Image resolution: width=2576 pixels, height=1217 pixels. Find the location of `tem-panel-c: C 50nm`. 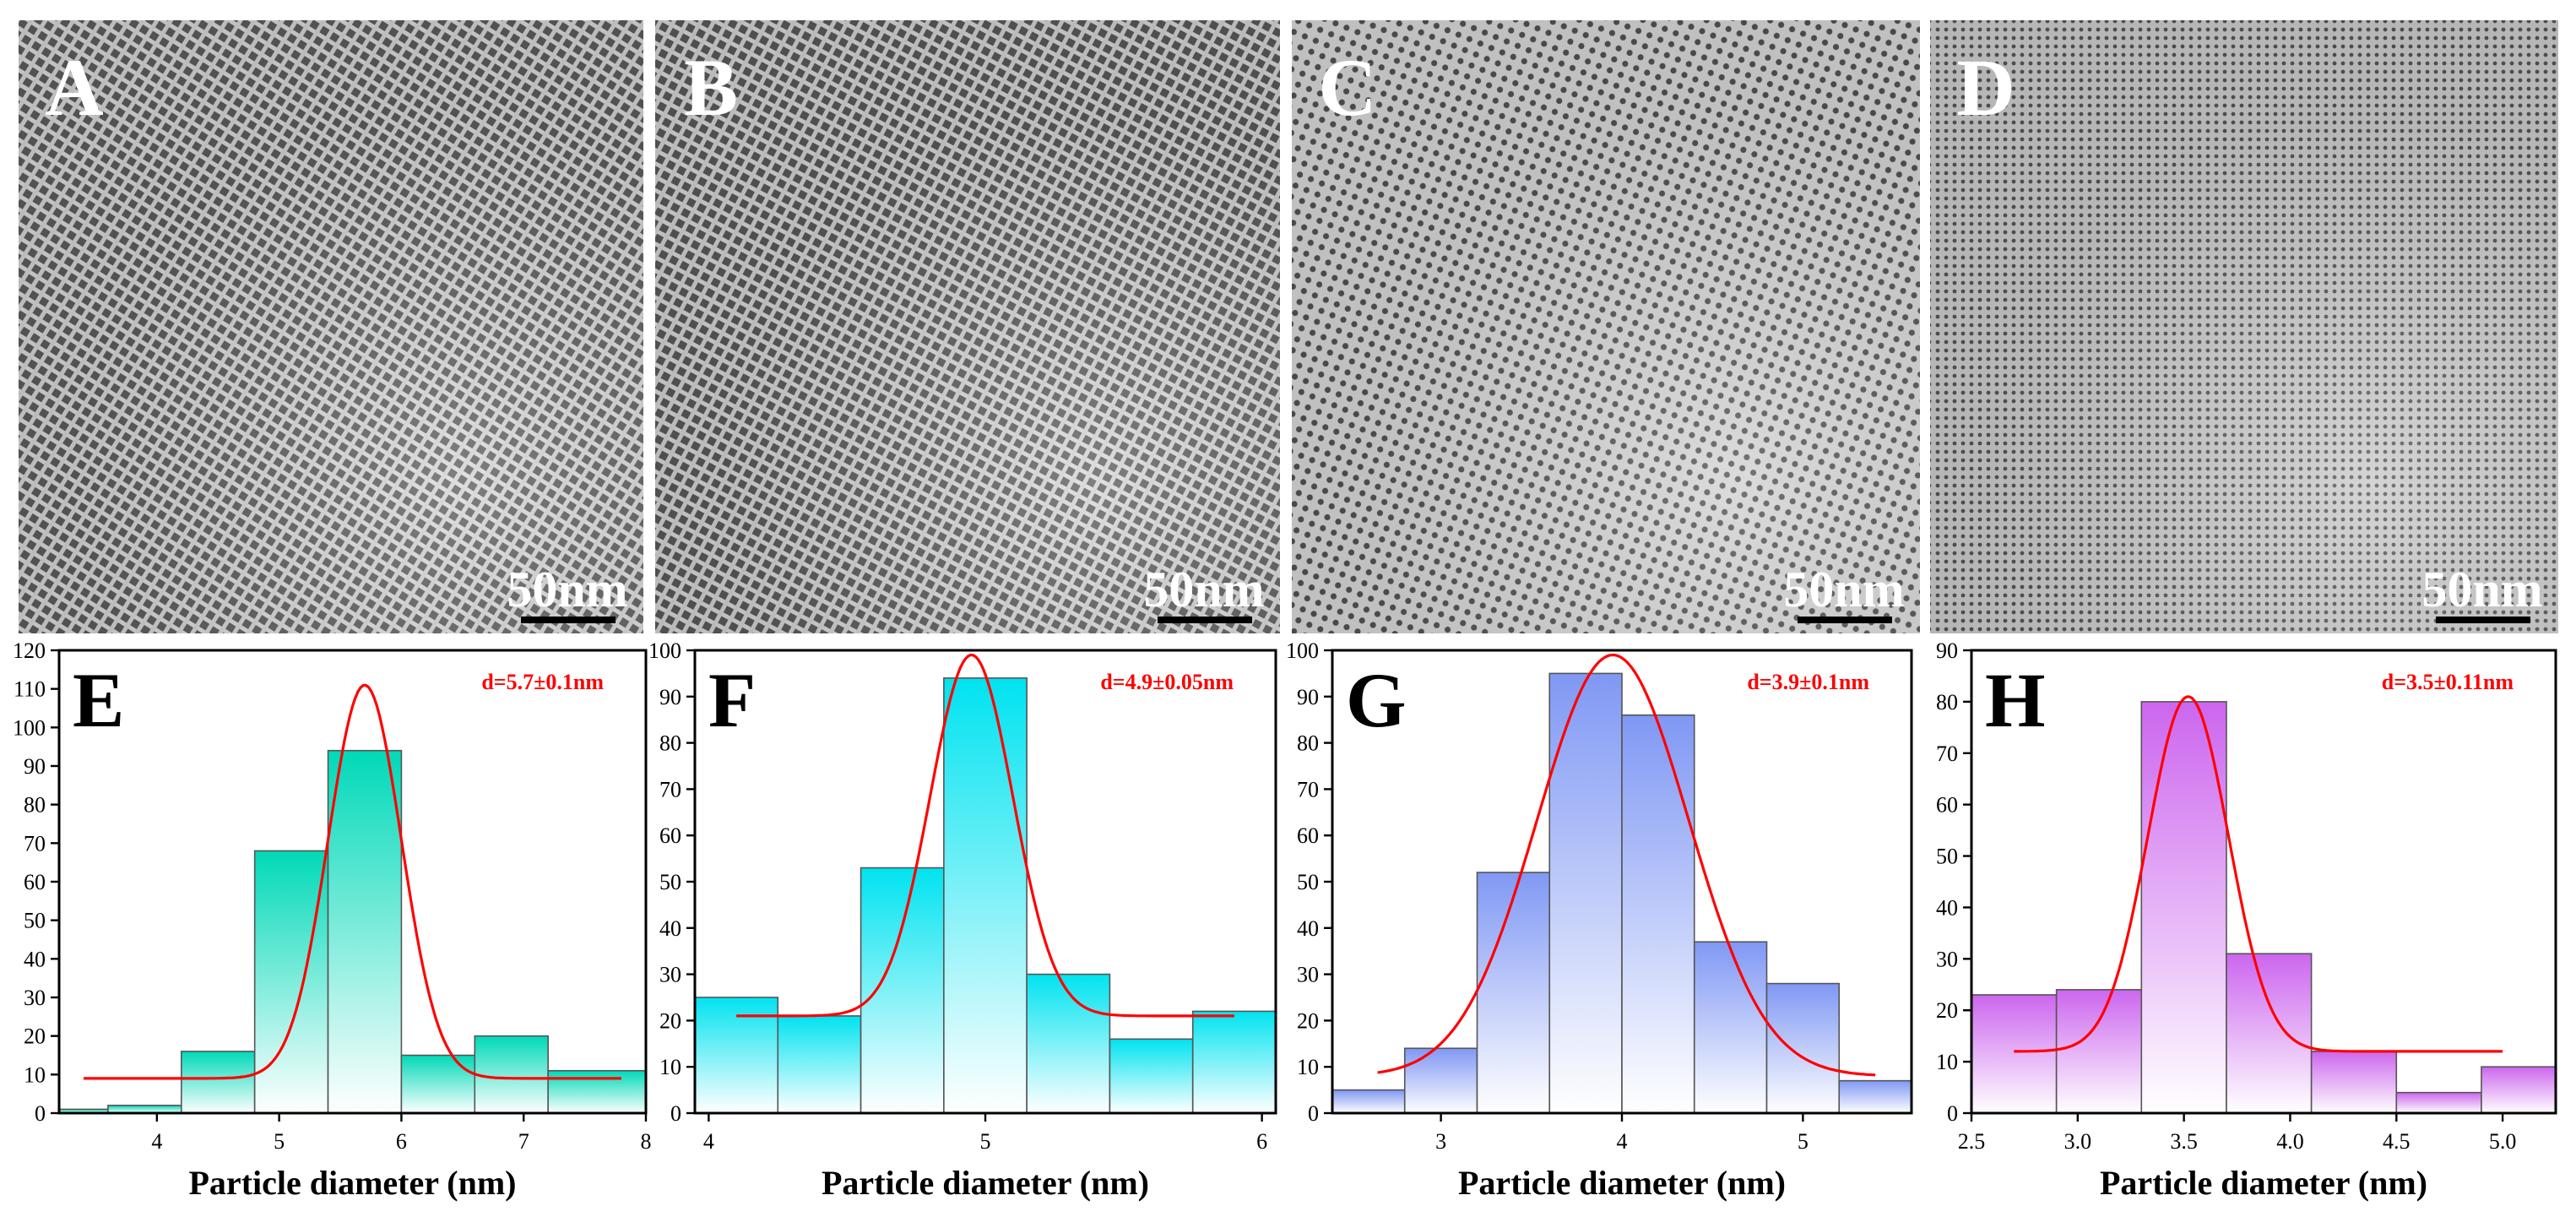

tem-panel-c: C 50nm is located at coordinates (1606, 326).